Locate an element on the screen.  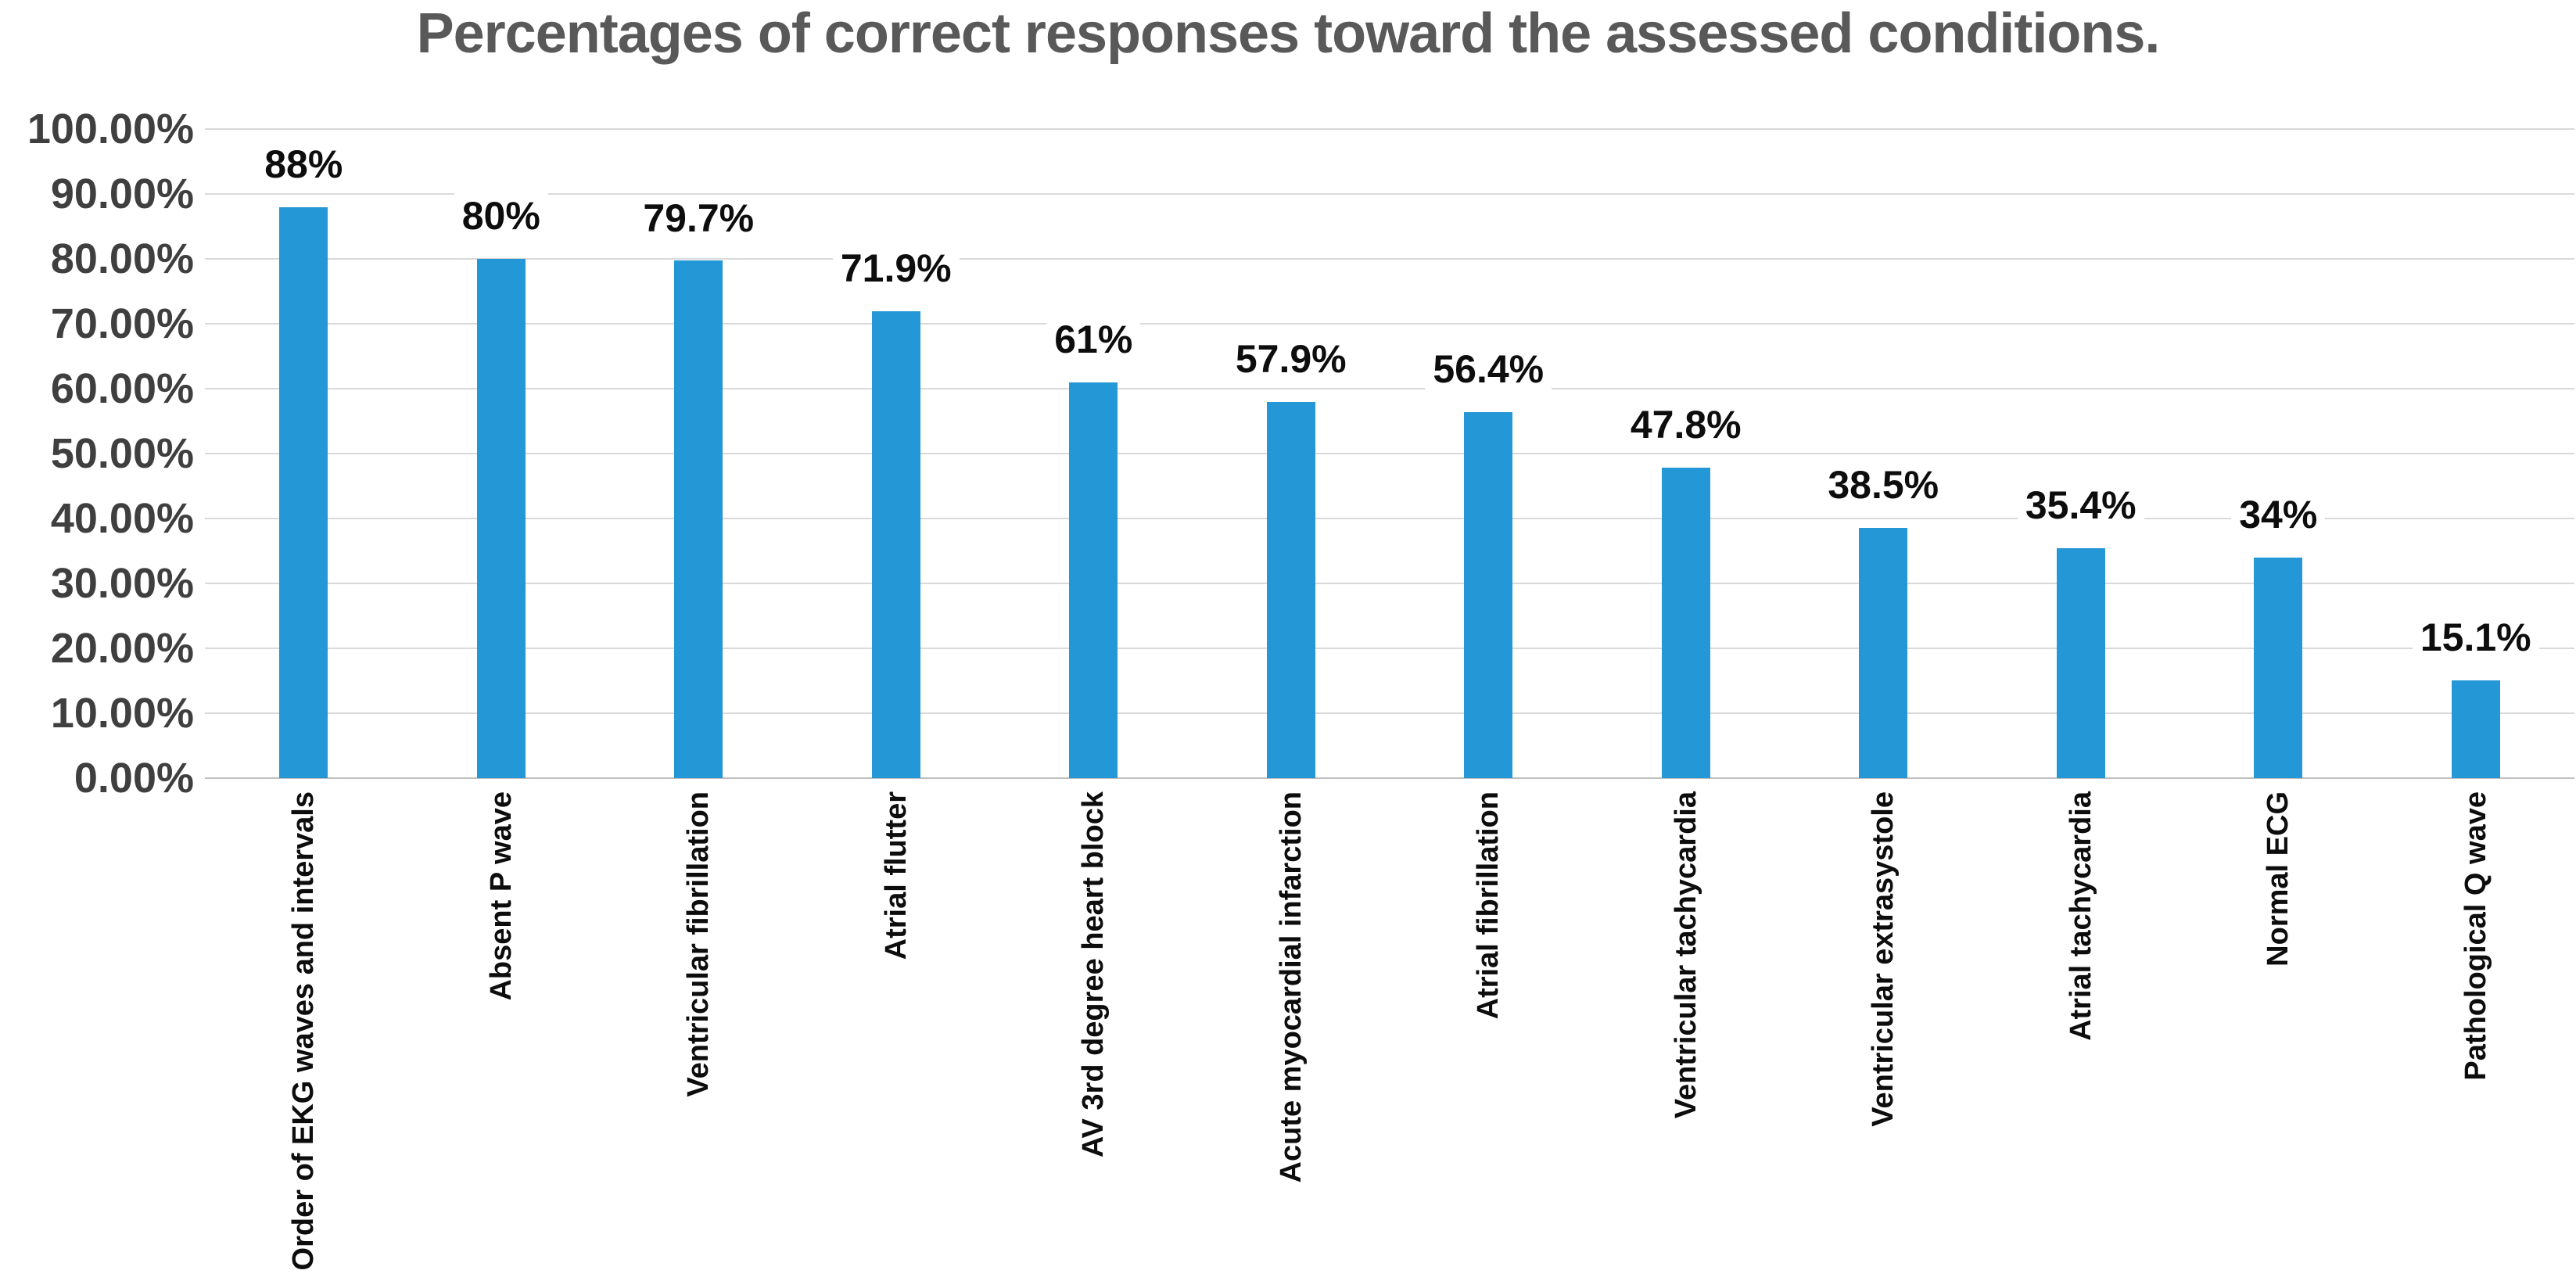
y-axis-tick-label: 40.00% is located at coordinates (122, 518).